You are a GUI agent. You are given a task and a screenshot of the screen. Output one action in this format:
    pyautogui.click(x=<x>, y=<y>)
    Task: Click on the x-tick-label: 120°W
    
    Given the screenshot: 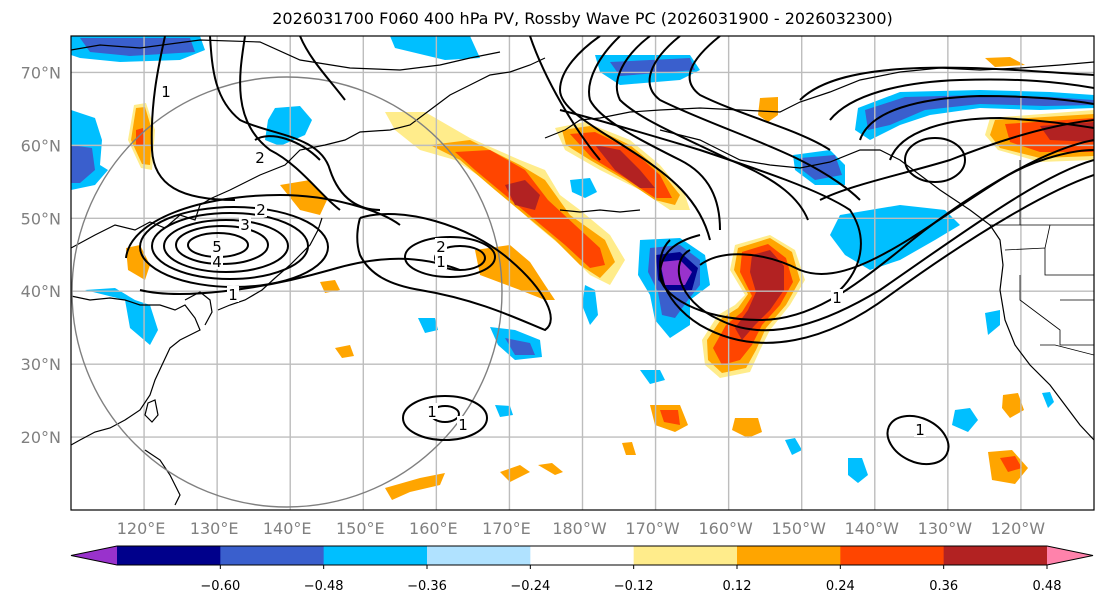 What is the action you would take?
    pyautogui.click(x=1018, y=528)
    